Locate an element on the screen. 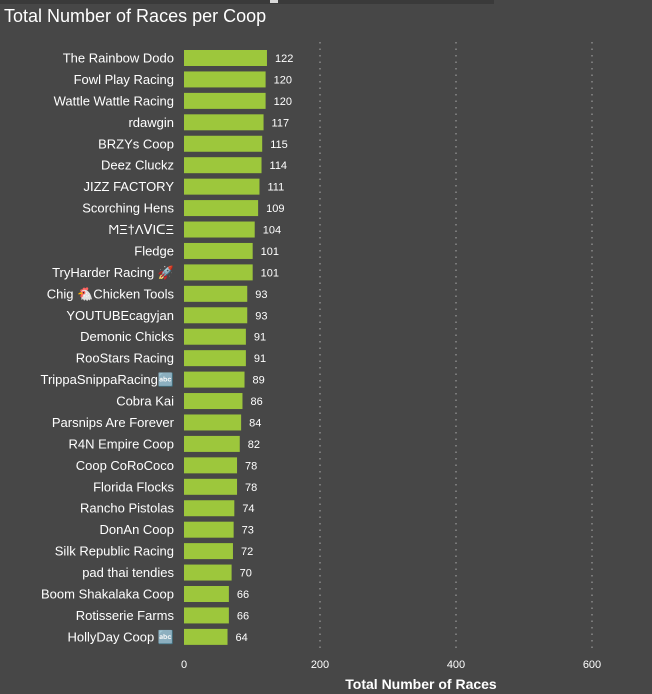 This screenshot has height=694, width=652. category-label: Boom Shakalaka Coop is located at coordinates (107, 594).